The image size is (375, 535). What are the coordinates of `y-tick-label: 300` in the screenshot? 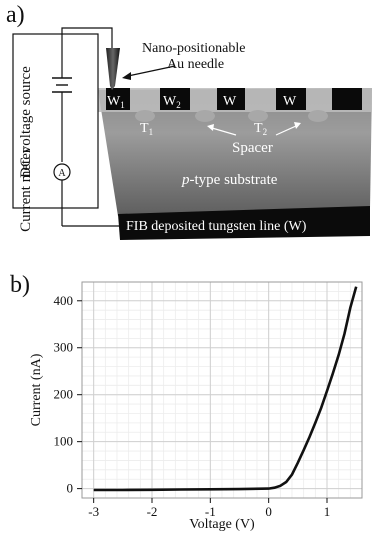 It's located at (64, 347).